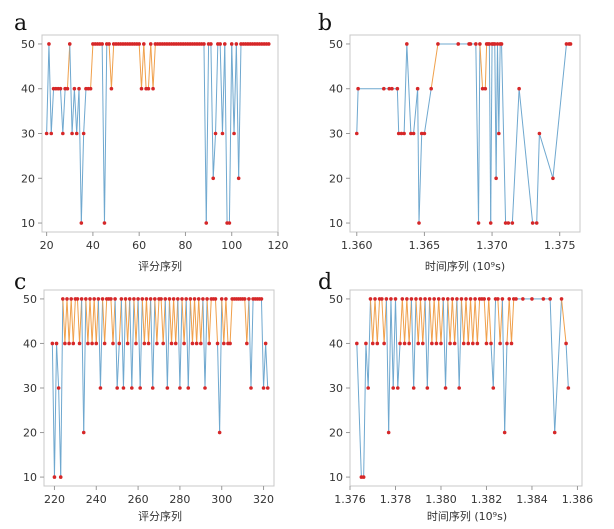 The width and height of the screenshot is (614, 529). Describe the element at coordinates (441, 499) in the screenshot. I see `panel-d-x-tick-label: 1.380` at that location.